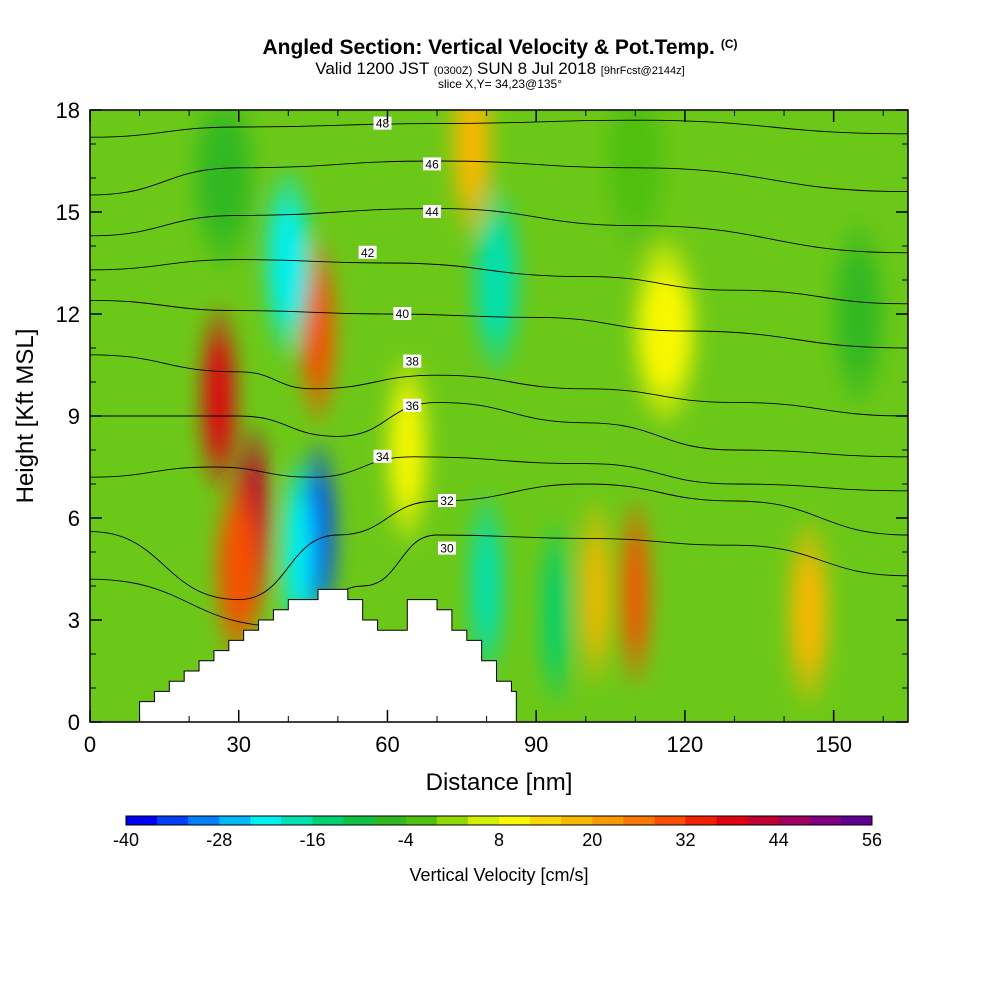 The image size is (1000, 1000). What do you see at coordinates (328, 655) in the screenshot?
I see `terrain` at bounding box center [328, 655].